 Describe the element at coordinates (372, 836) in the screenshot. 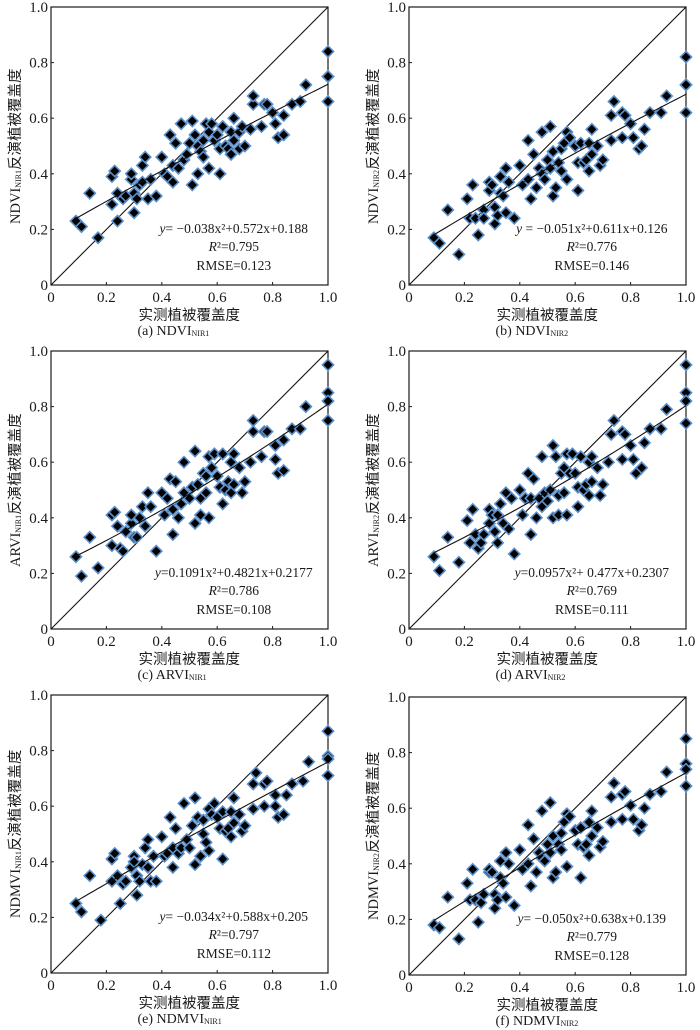

I see `y-axis-label: NDMVINIR2反演植被覆盖度` at that location.